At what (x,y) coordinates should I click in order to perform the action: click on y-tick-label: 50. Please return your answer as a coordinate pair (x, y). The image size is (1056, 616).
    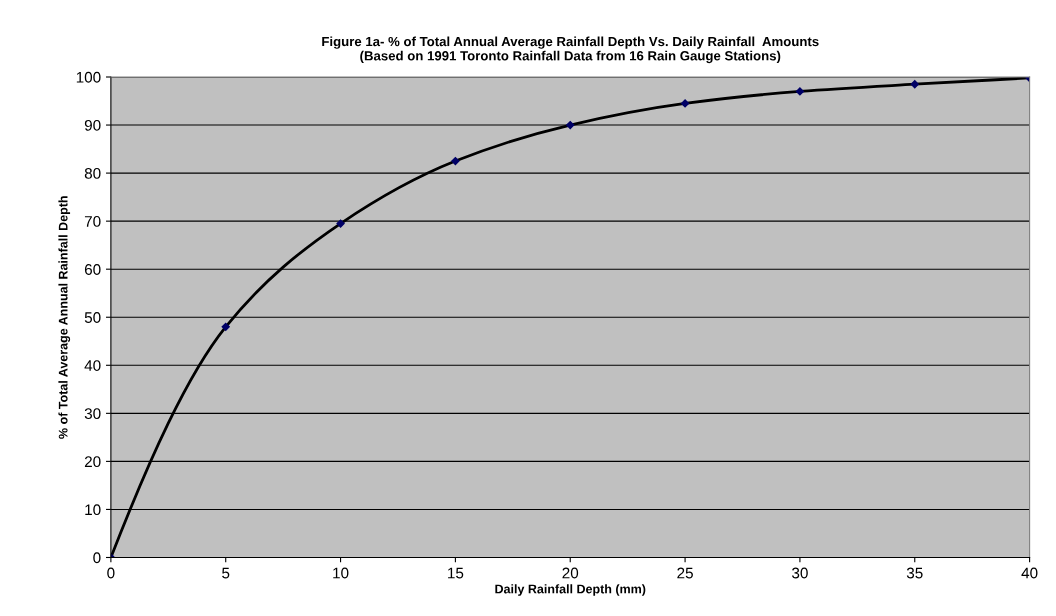
    Looking at the image, I should click on (92, 317).